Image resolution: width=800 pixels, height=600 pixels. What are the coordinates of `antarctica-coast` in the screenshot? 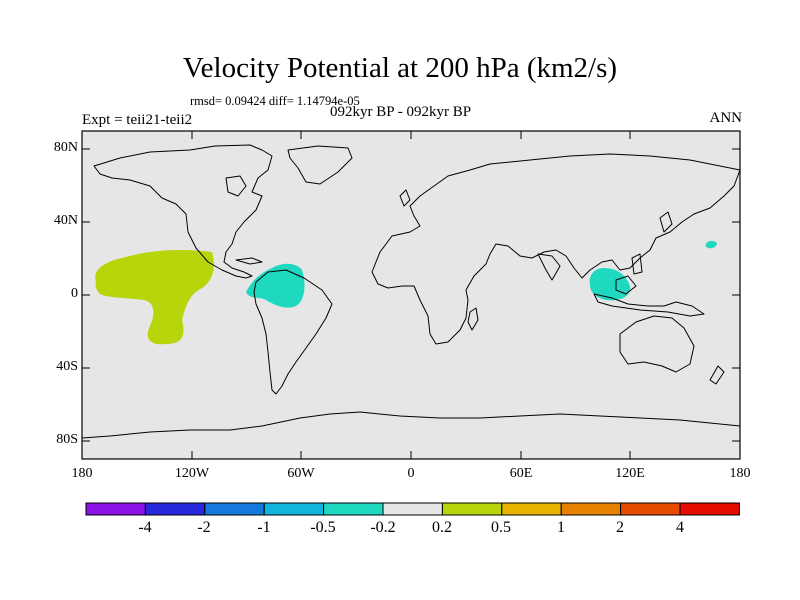 It's located at (411, 425).